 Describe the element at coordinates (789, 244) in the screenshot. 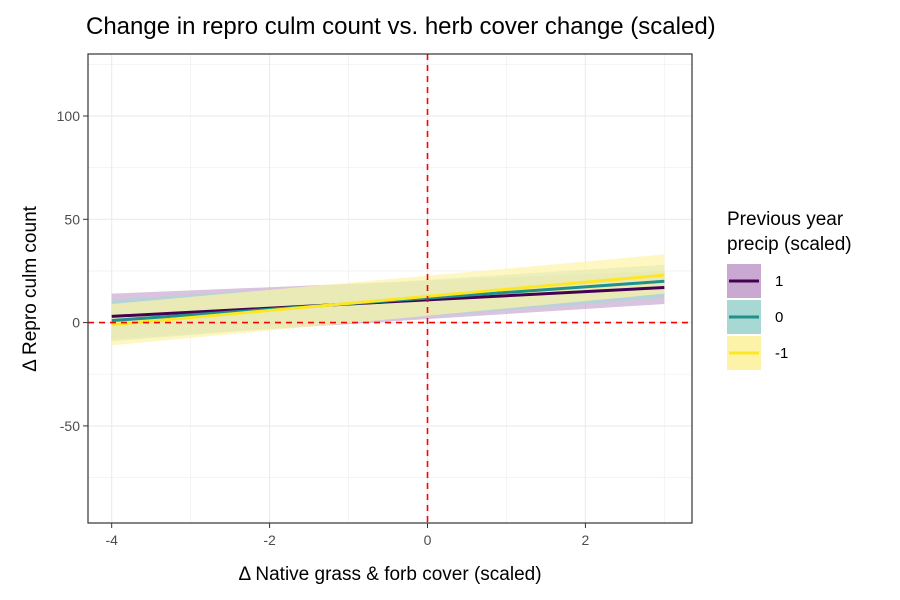

I see `legend-title-line2: precip (scaled)` at that location.